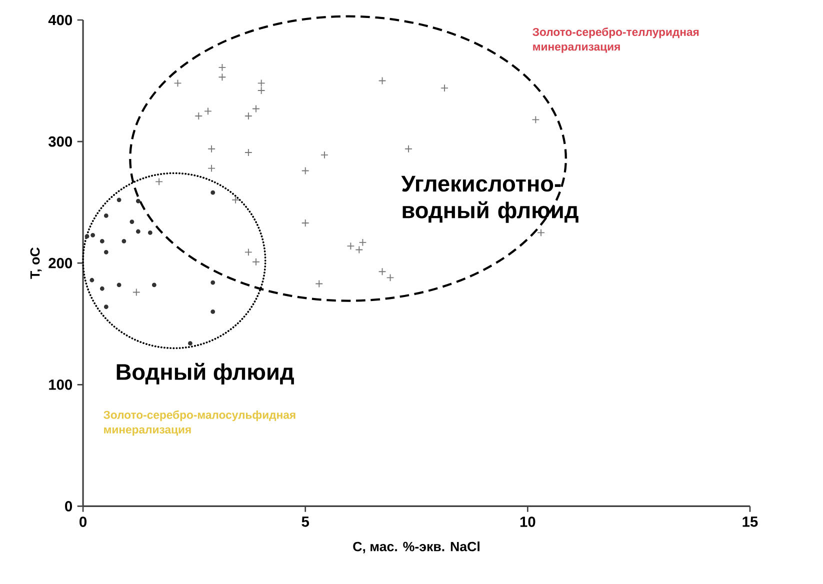 This screenshot has width=823, height=584. What do you see at coordinates (528, 521) in the screenshot?
I see `x-tick-label: 10` at bounding box center [528, 521].